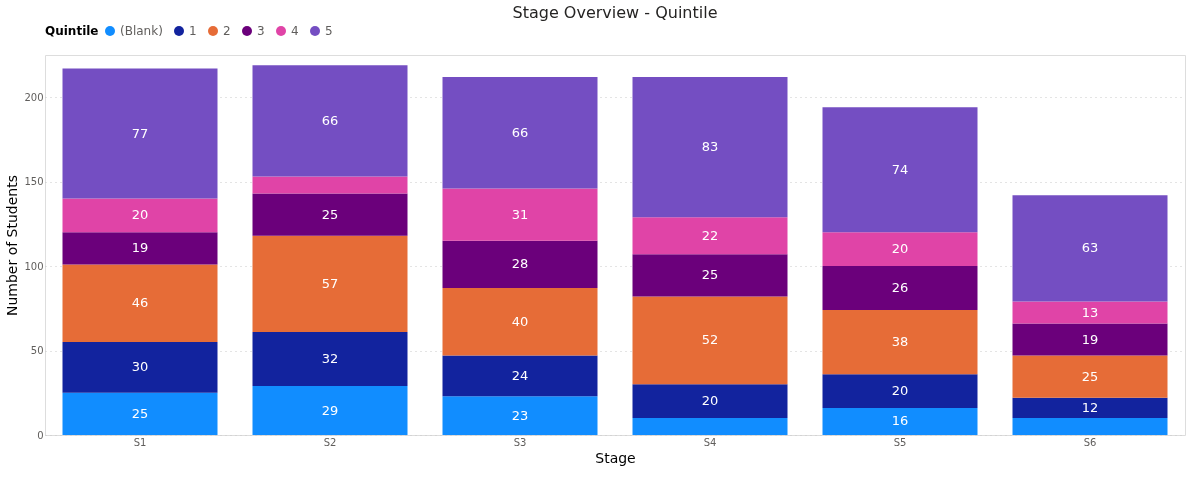  What do you see at coordinates (12, 245) in the screenshot?
I see `y-axis-title: Number of Students` at bounding box center [12, 245].